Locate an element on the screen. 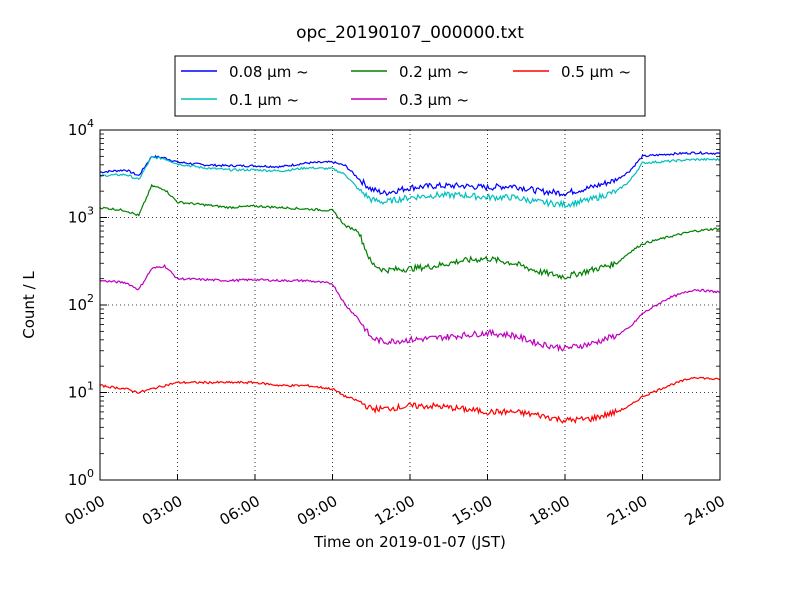 This screenshot has width=800, height=600. y-tick-label: 10³ is located at coordinates (81, 216).